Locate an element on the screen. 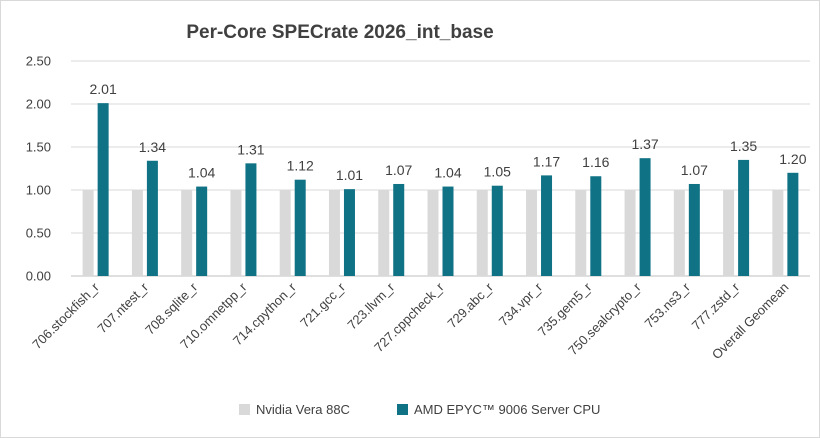 The height and width of the screenshot is (438, 820). data-label: 1.31 is located at coordinates (250, 149).